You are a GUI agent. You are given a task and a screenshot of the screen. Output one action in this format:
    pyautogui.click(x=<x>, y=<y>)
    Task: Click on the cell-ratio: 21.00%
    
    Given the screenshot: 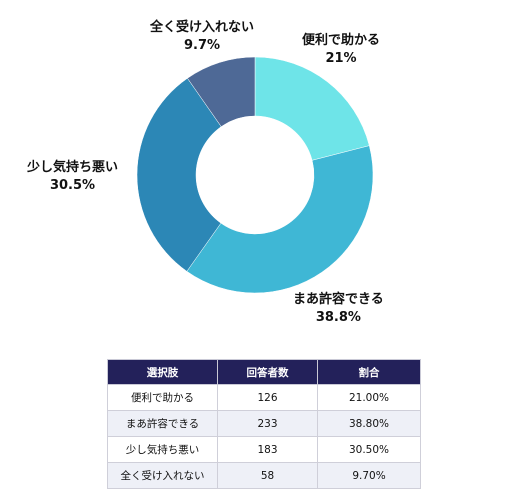 What is the action you would take?
    pyautogui.click(x=369, y=397)
    